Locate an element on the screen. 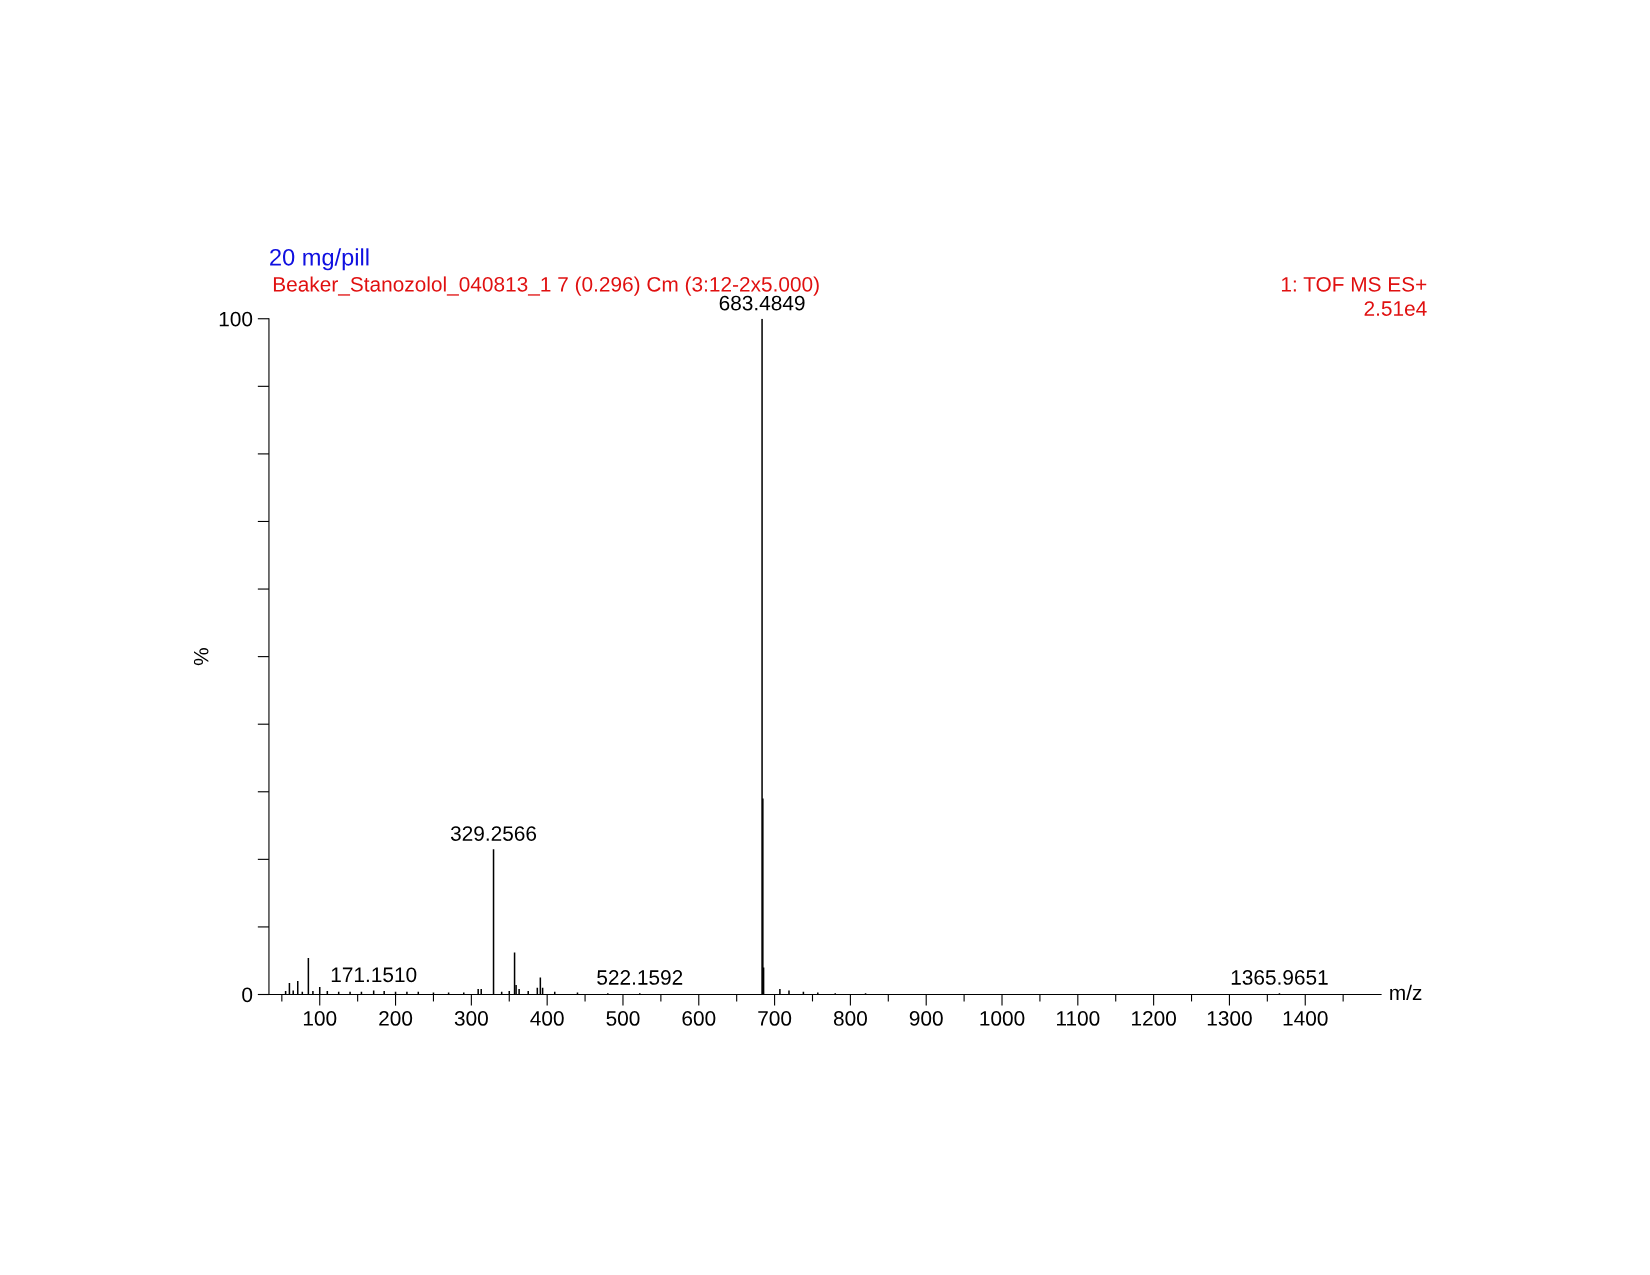 The width and height of the screenshot is (1650, 1275). x-tick-label: 1000 is located at coordinates (1002, 1018).